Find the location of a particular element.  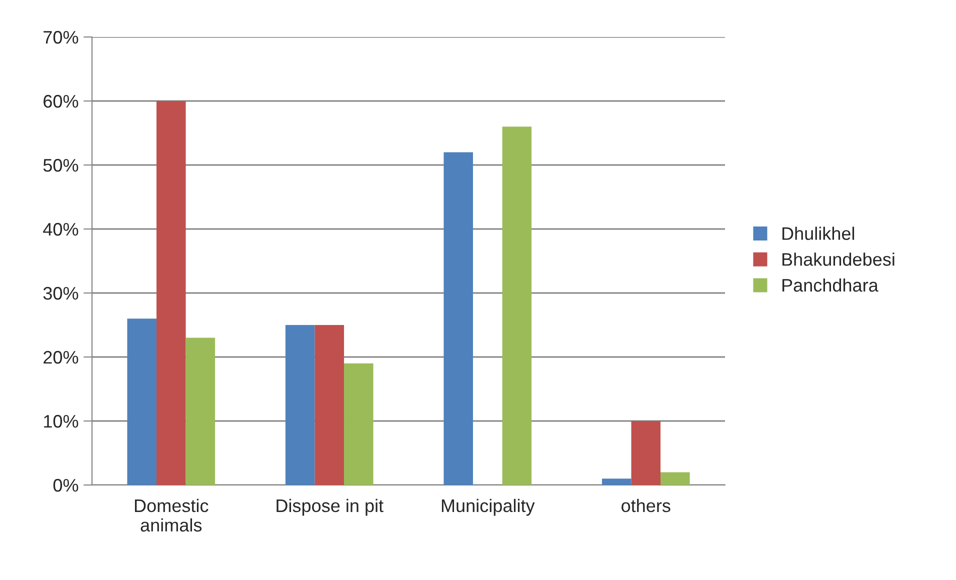

x-tick-label: Domestic animals is located at coordinates (171, 515).